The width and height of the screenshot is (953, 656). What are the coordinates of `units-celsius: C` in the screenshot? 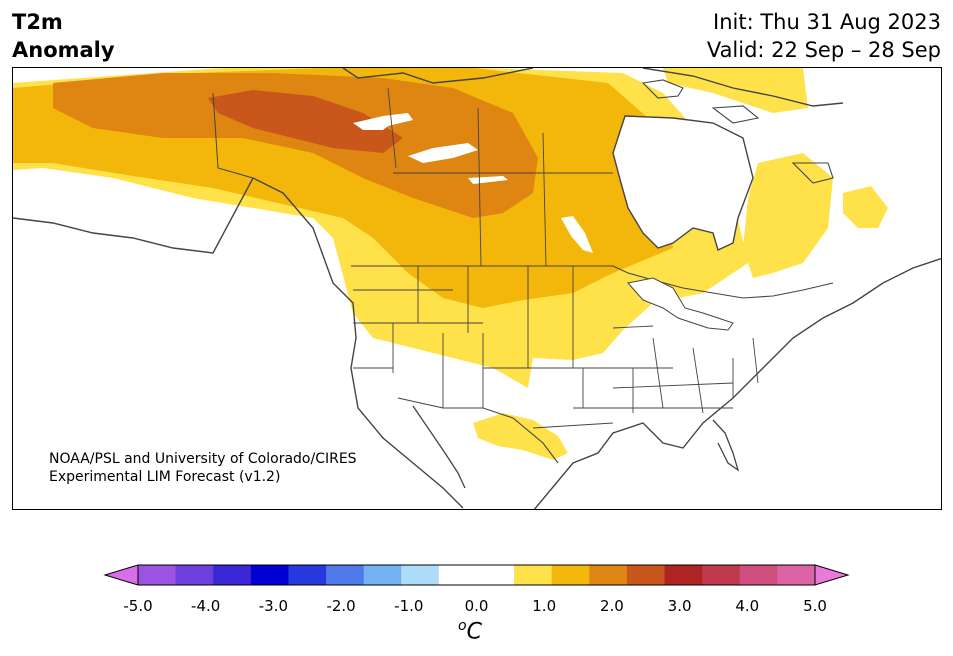 It's located at (474, 632).